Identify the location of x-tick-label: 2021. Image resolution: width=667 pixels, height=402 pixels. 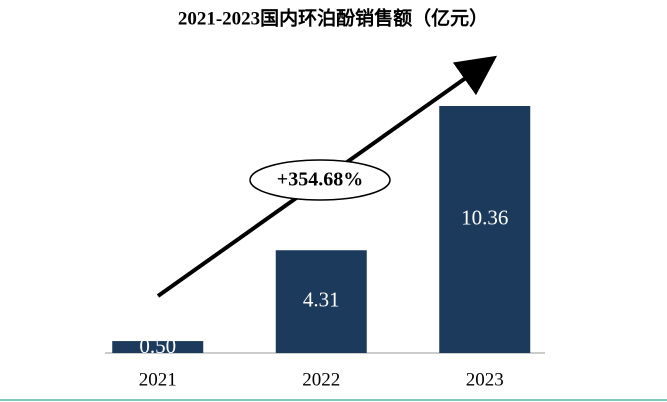
(158, 379).